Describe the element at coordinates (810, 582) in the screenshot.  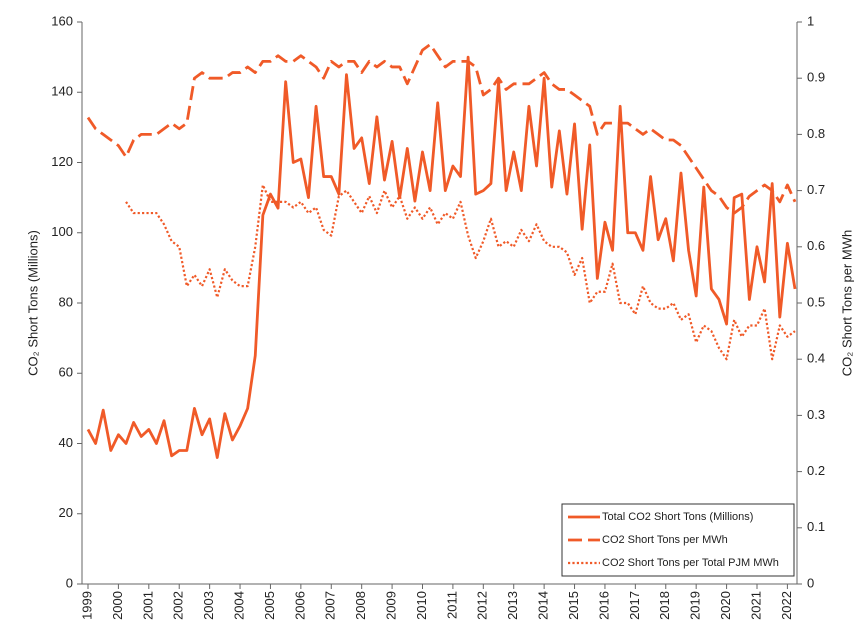
I see `y2-tick-label: 0` at that location.